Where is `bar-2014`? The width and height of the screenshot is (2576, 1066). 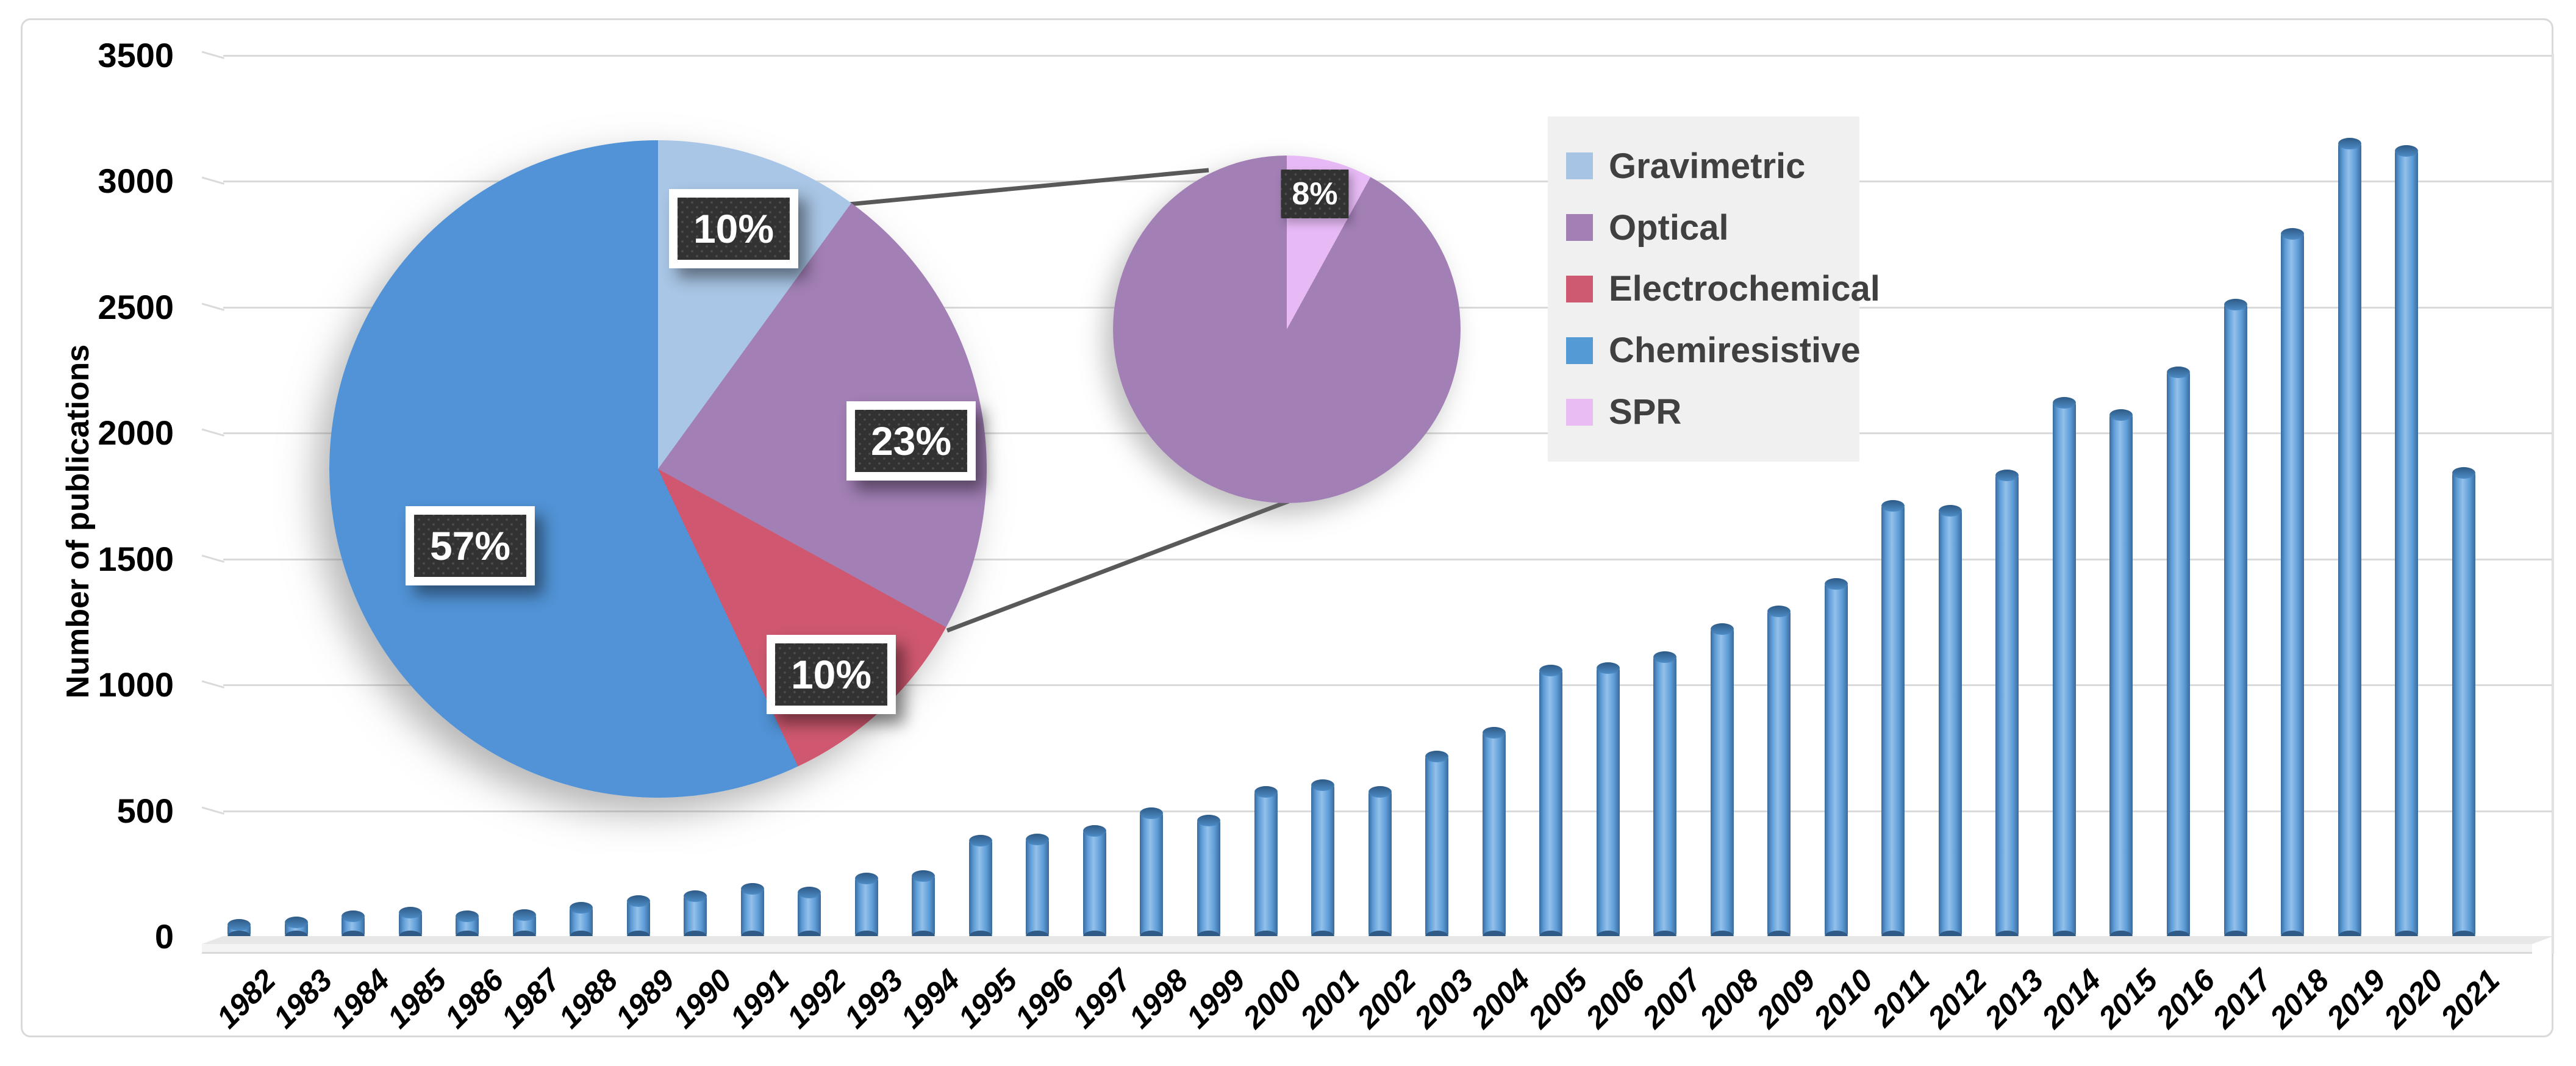 bar-2014 is located at coordinates (2064, 669).